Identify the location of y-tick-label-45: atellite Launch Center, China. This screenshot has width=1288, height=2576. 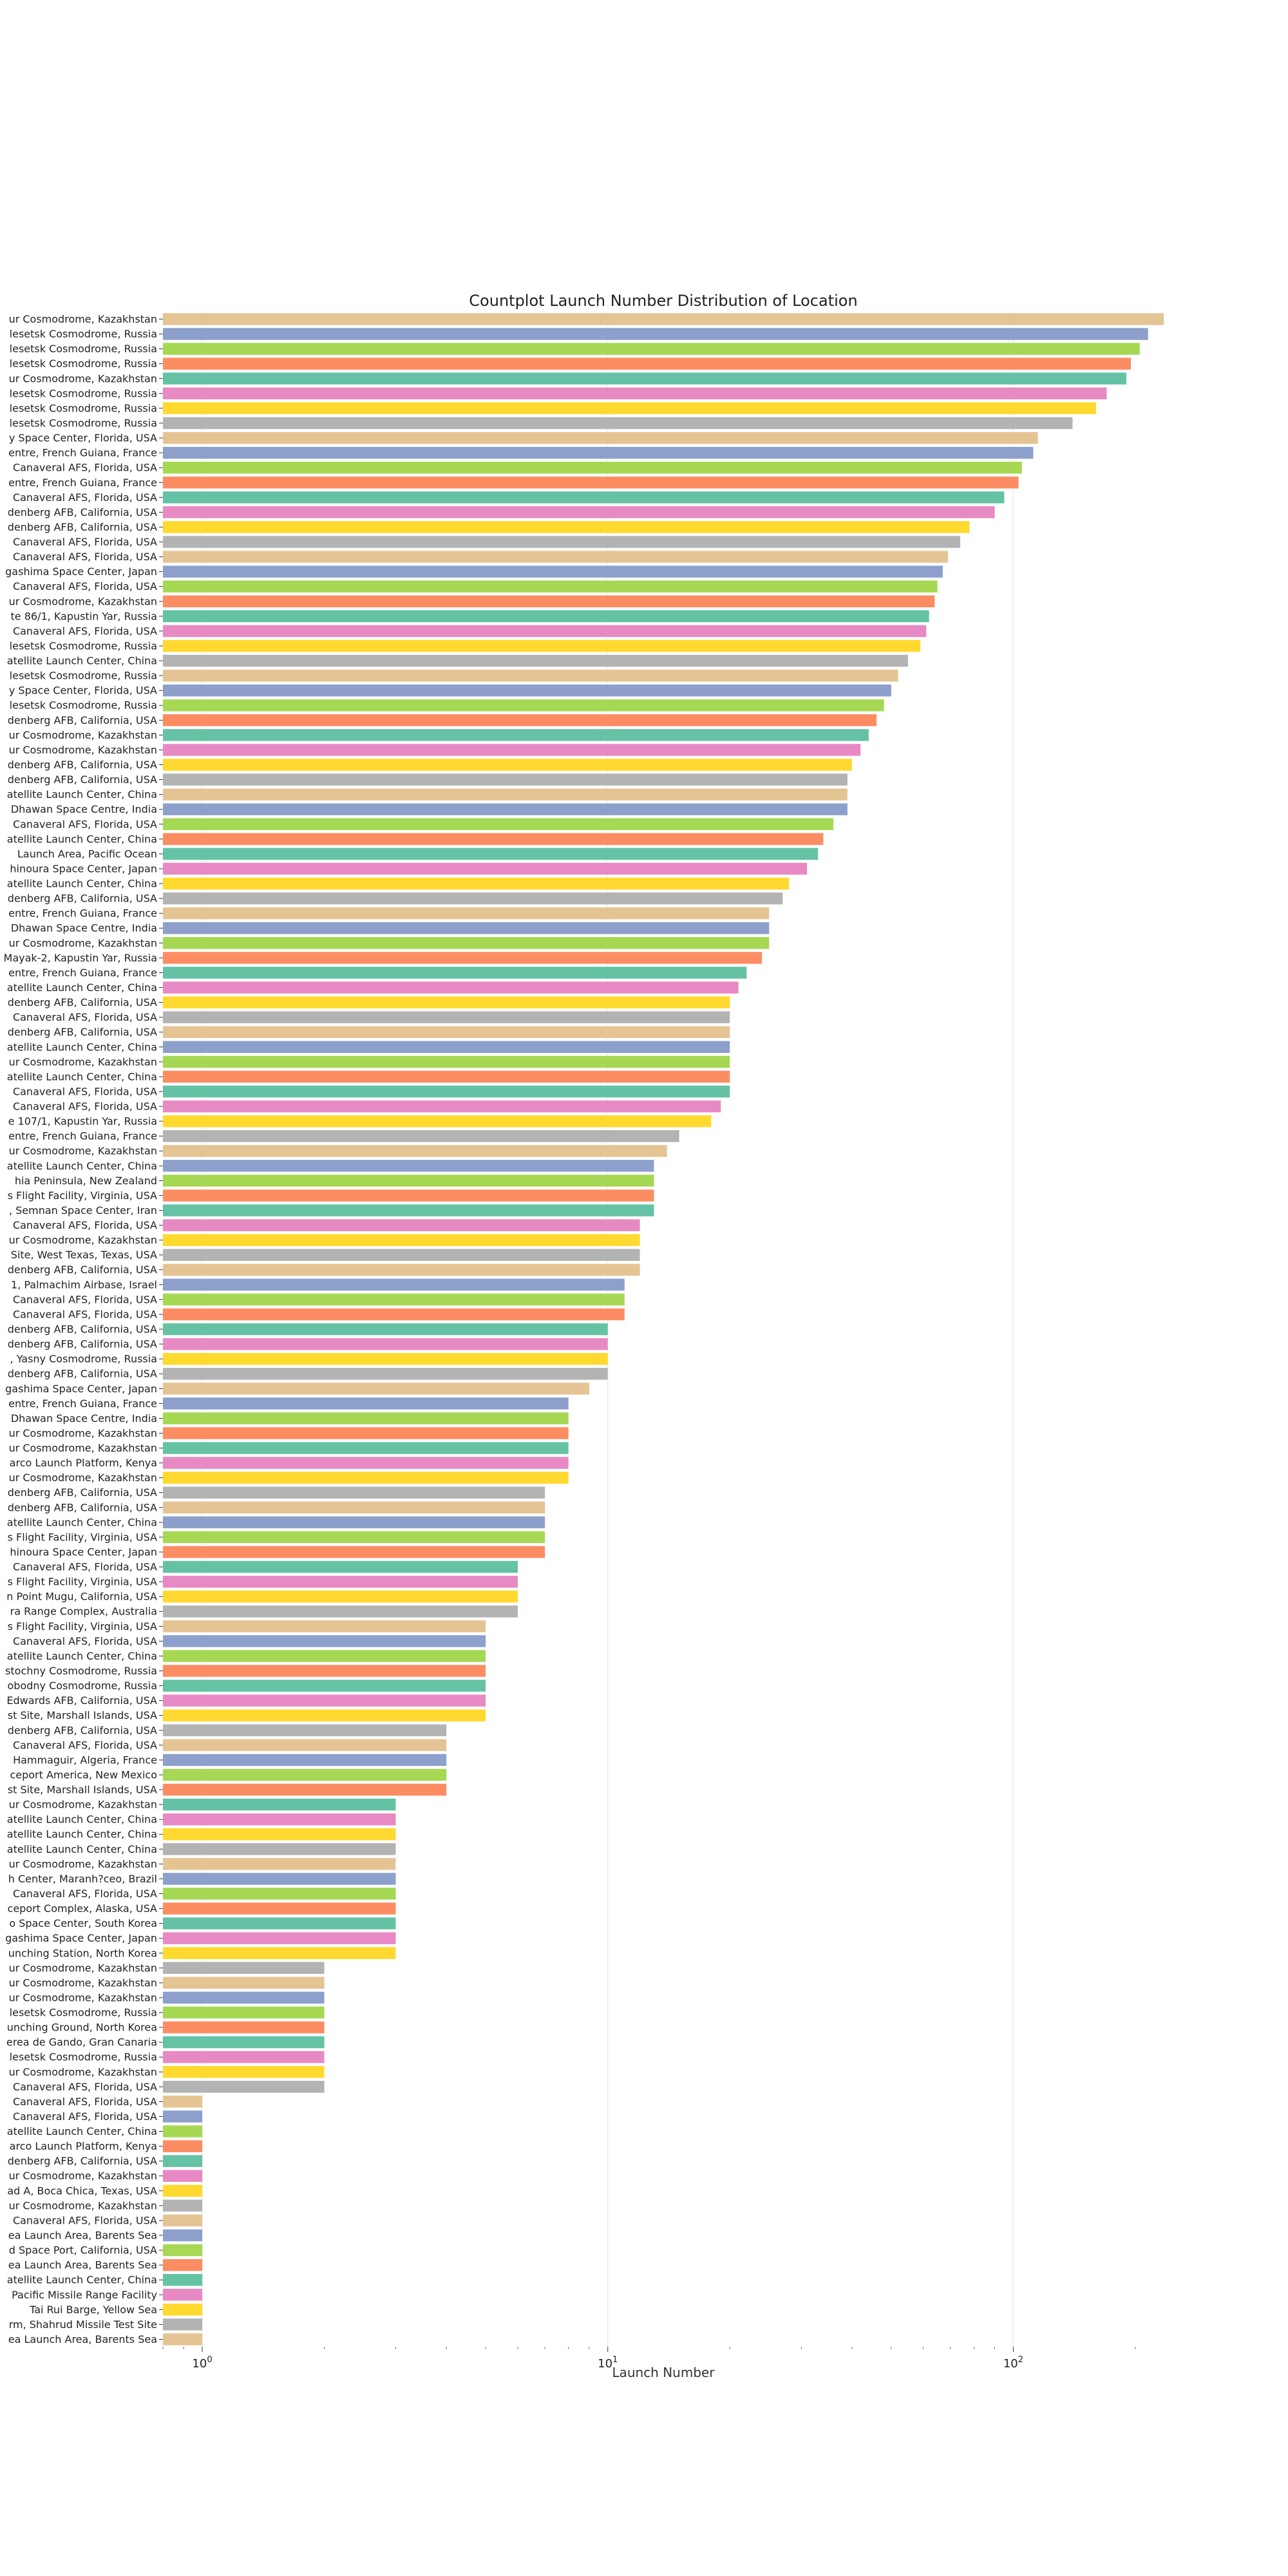
(82, 987).